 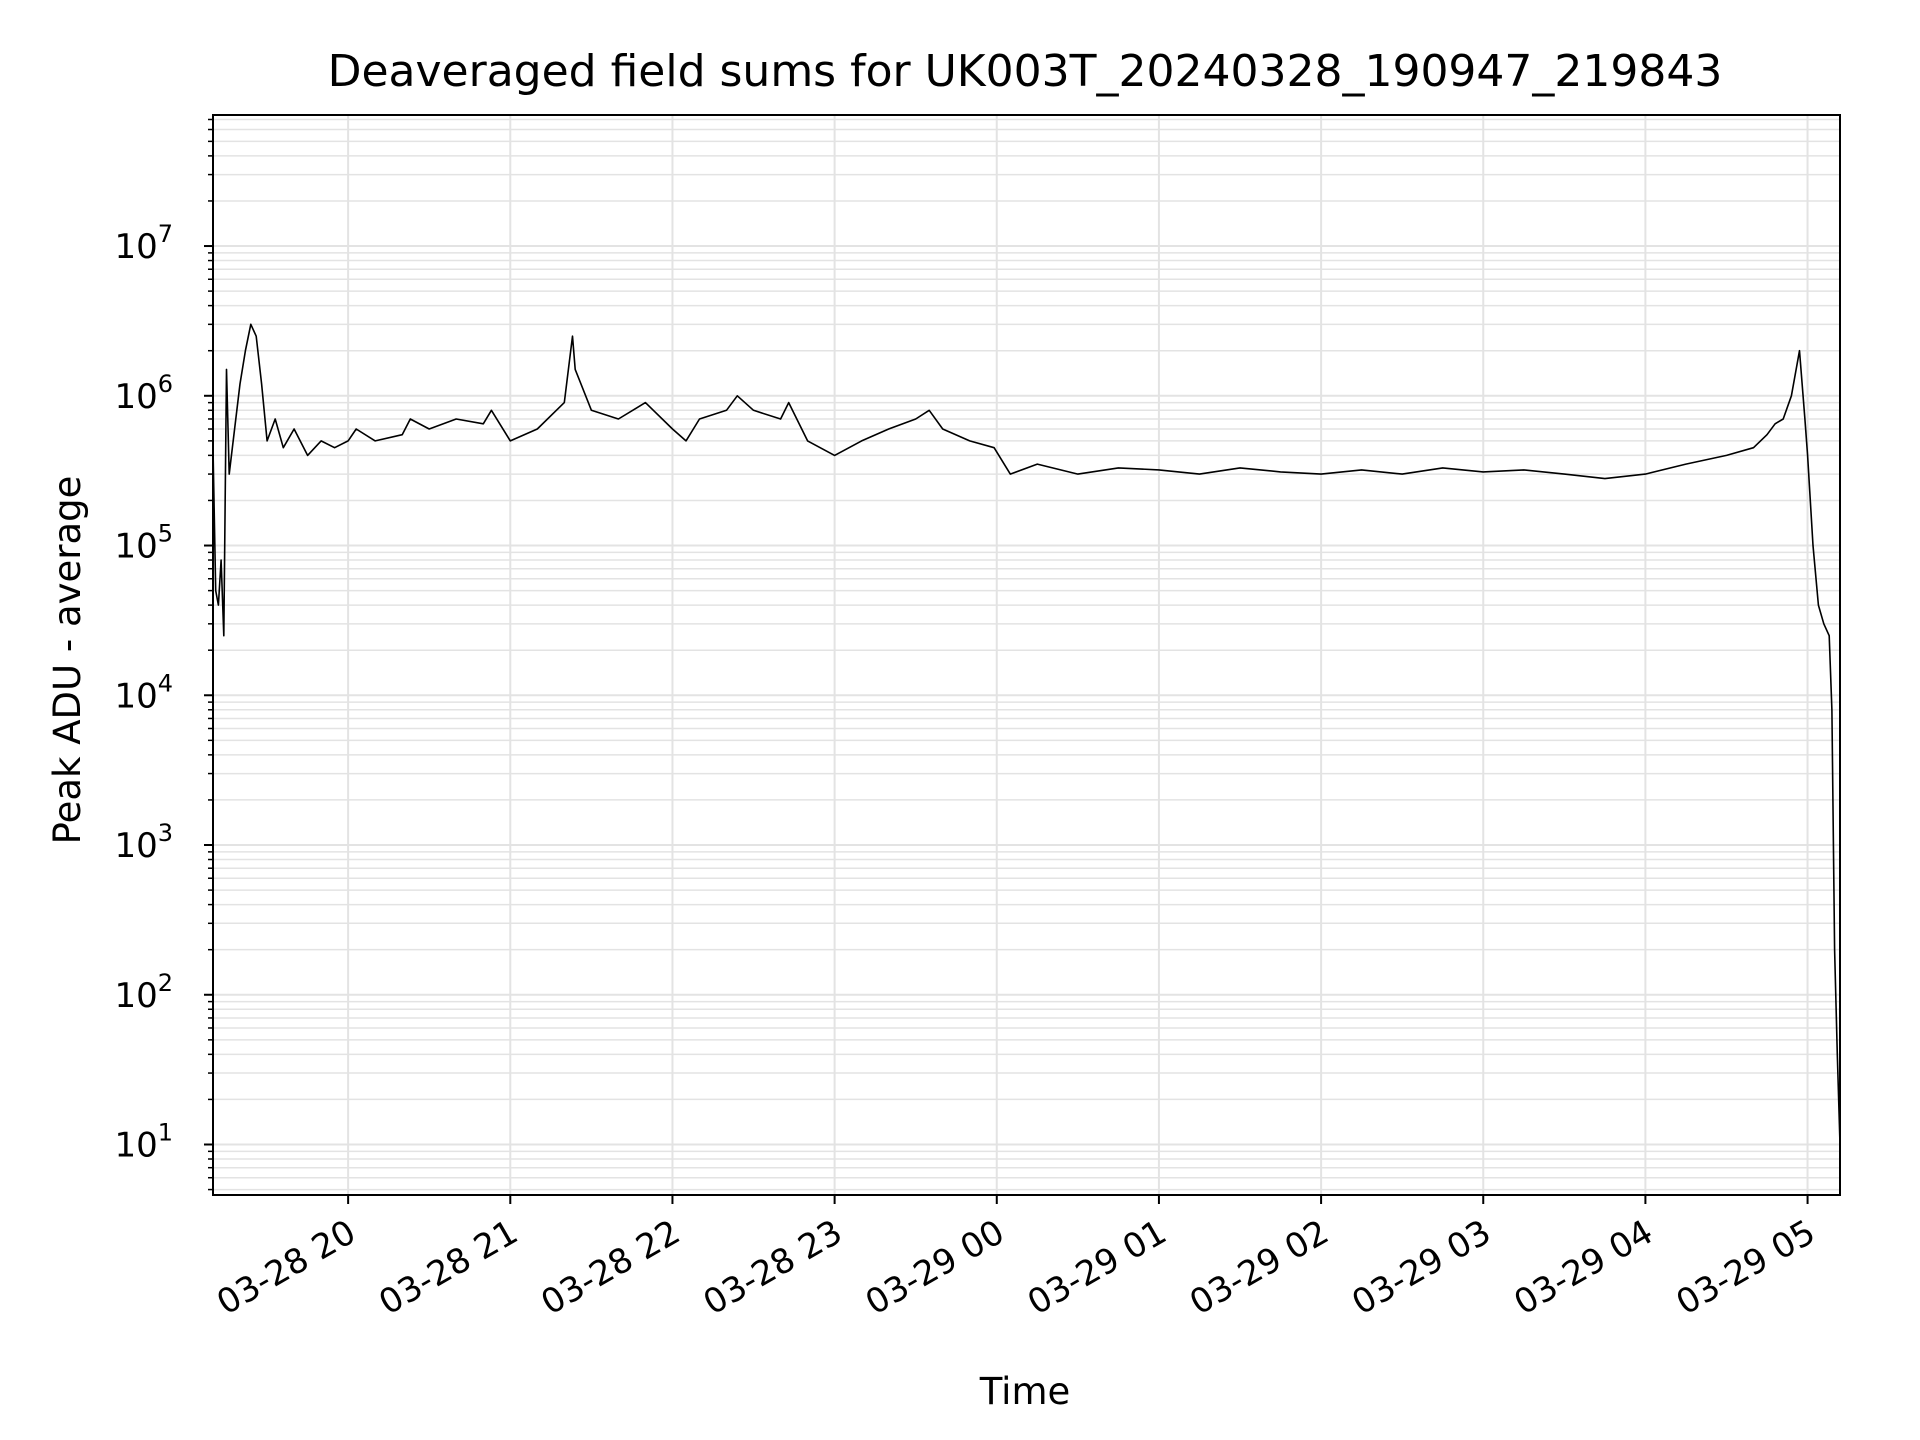 What do you see at coordinates (143, 992) in the screenshot?
I see `y-tick-label: 10²` at bounding box center [143, 992].